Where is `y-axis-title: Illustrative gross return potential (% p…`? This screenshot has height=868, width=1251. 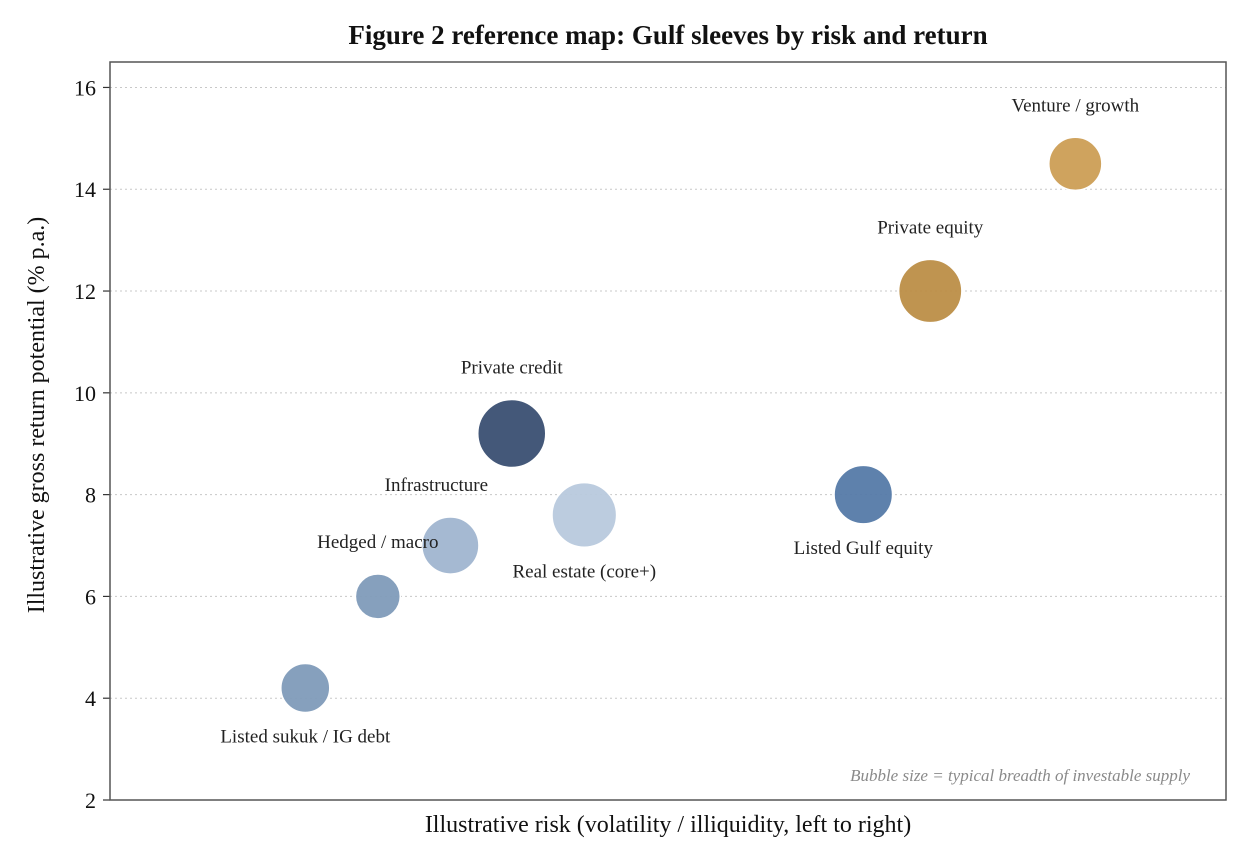
y-axis-title: Illustrative gross return potential (% p… is located at coordinates (37, 415).